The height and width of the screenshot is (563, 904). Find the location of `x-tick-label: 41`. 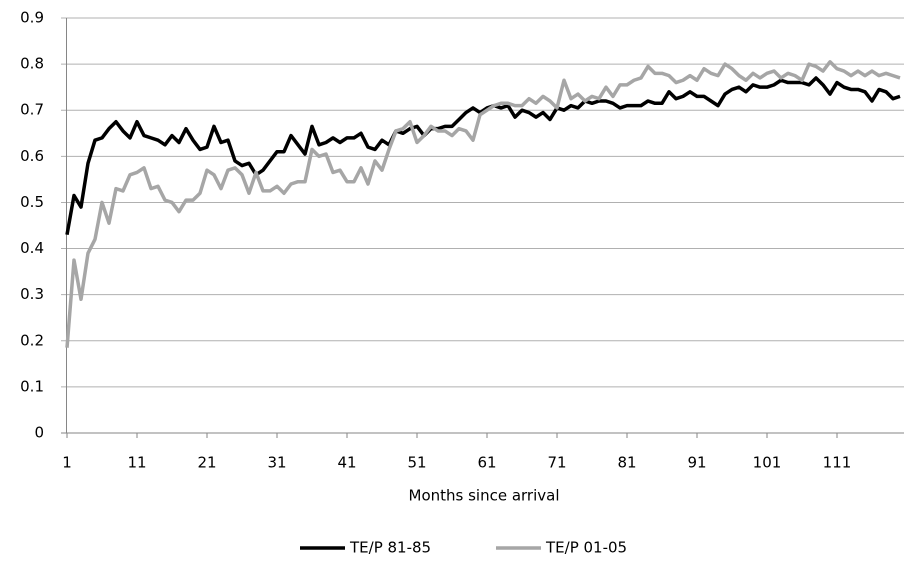

x-tick-label: 41 is located at coordinates (346, 463).